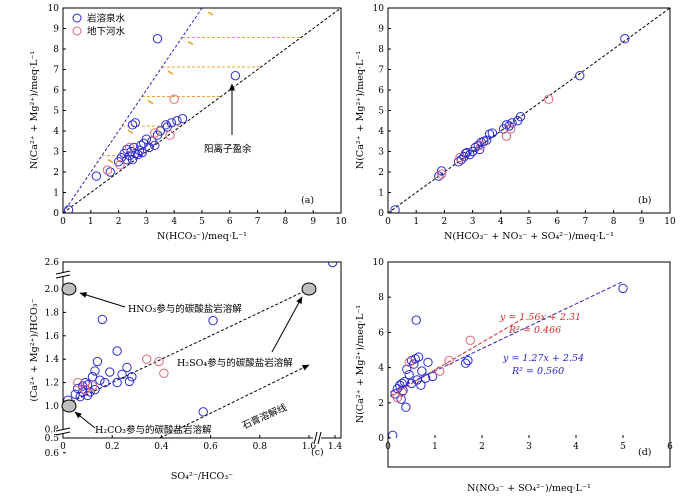  I want to click on panel-a-xtick-label: 6, so click(230, 222).